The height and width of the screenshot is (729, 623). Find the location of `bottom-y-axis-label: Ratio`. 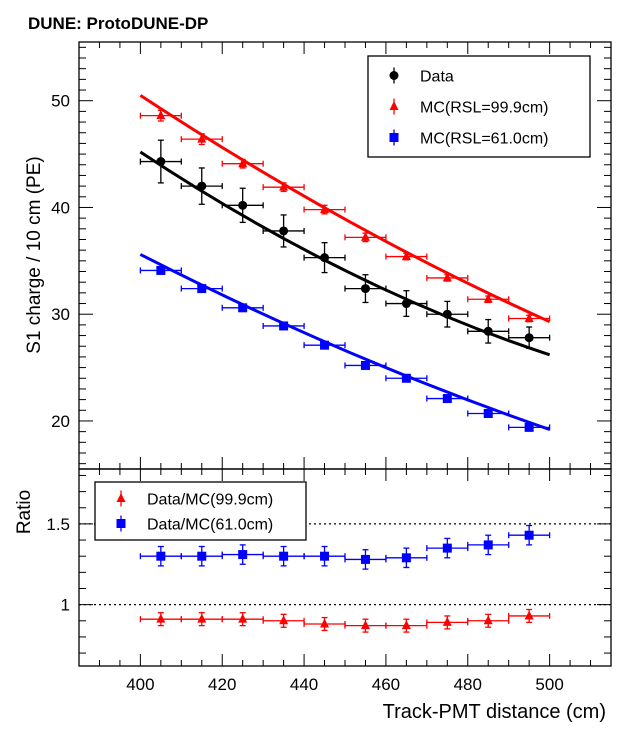

bottom-y-axis-label: Ratio is located at coordinates (24, 512).